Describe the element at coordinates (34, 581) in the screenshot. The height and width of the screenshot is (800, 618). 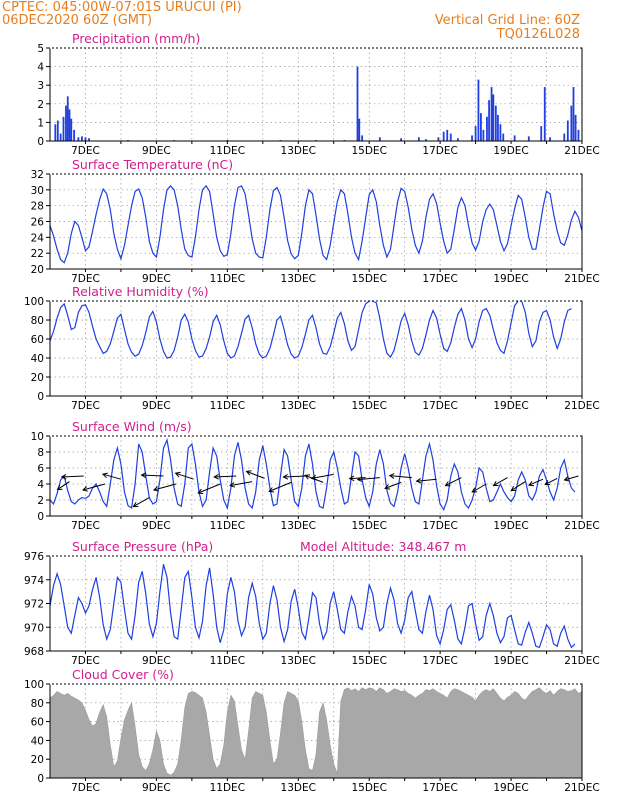
I see `y-tick-label: 974` at that location.